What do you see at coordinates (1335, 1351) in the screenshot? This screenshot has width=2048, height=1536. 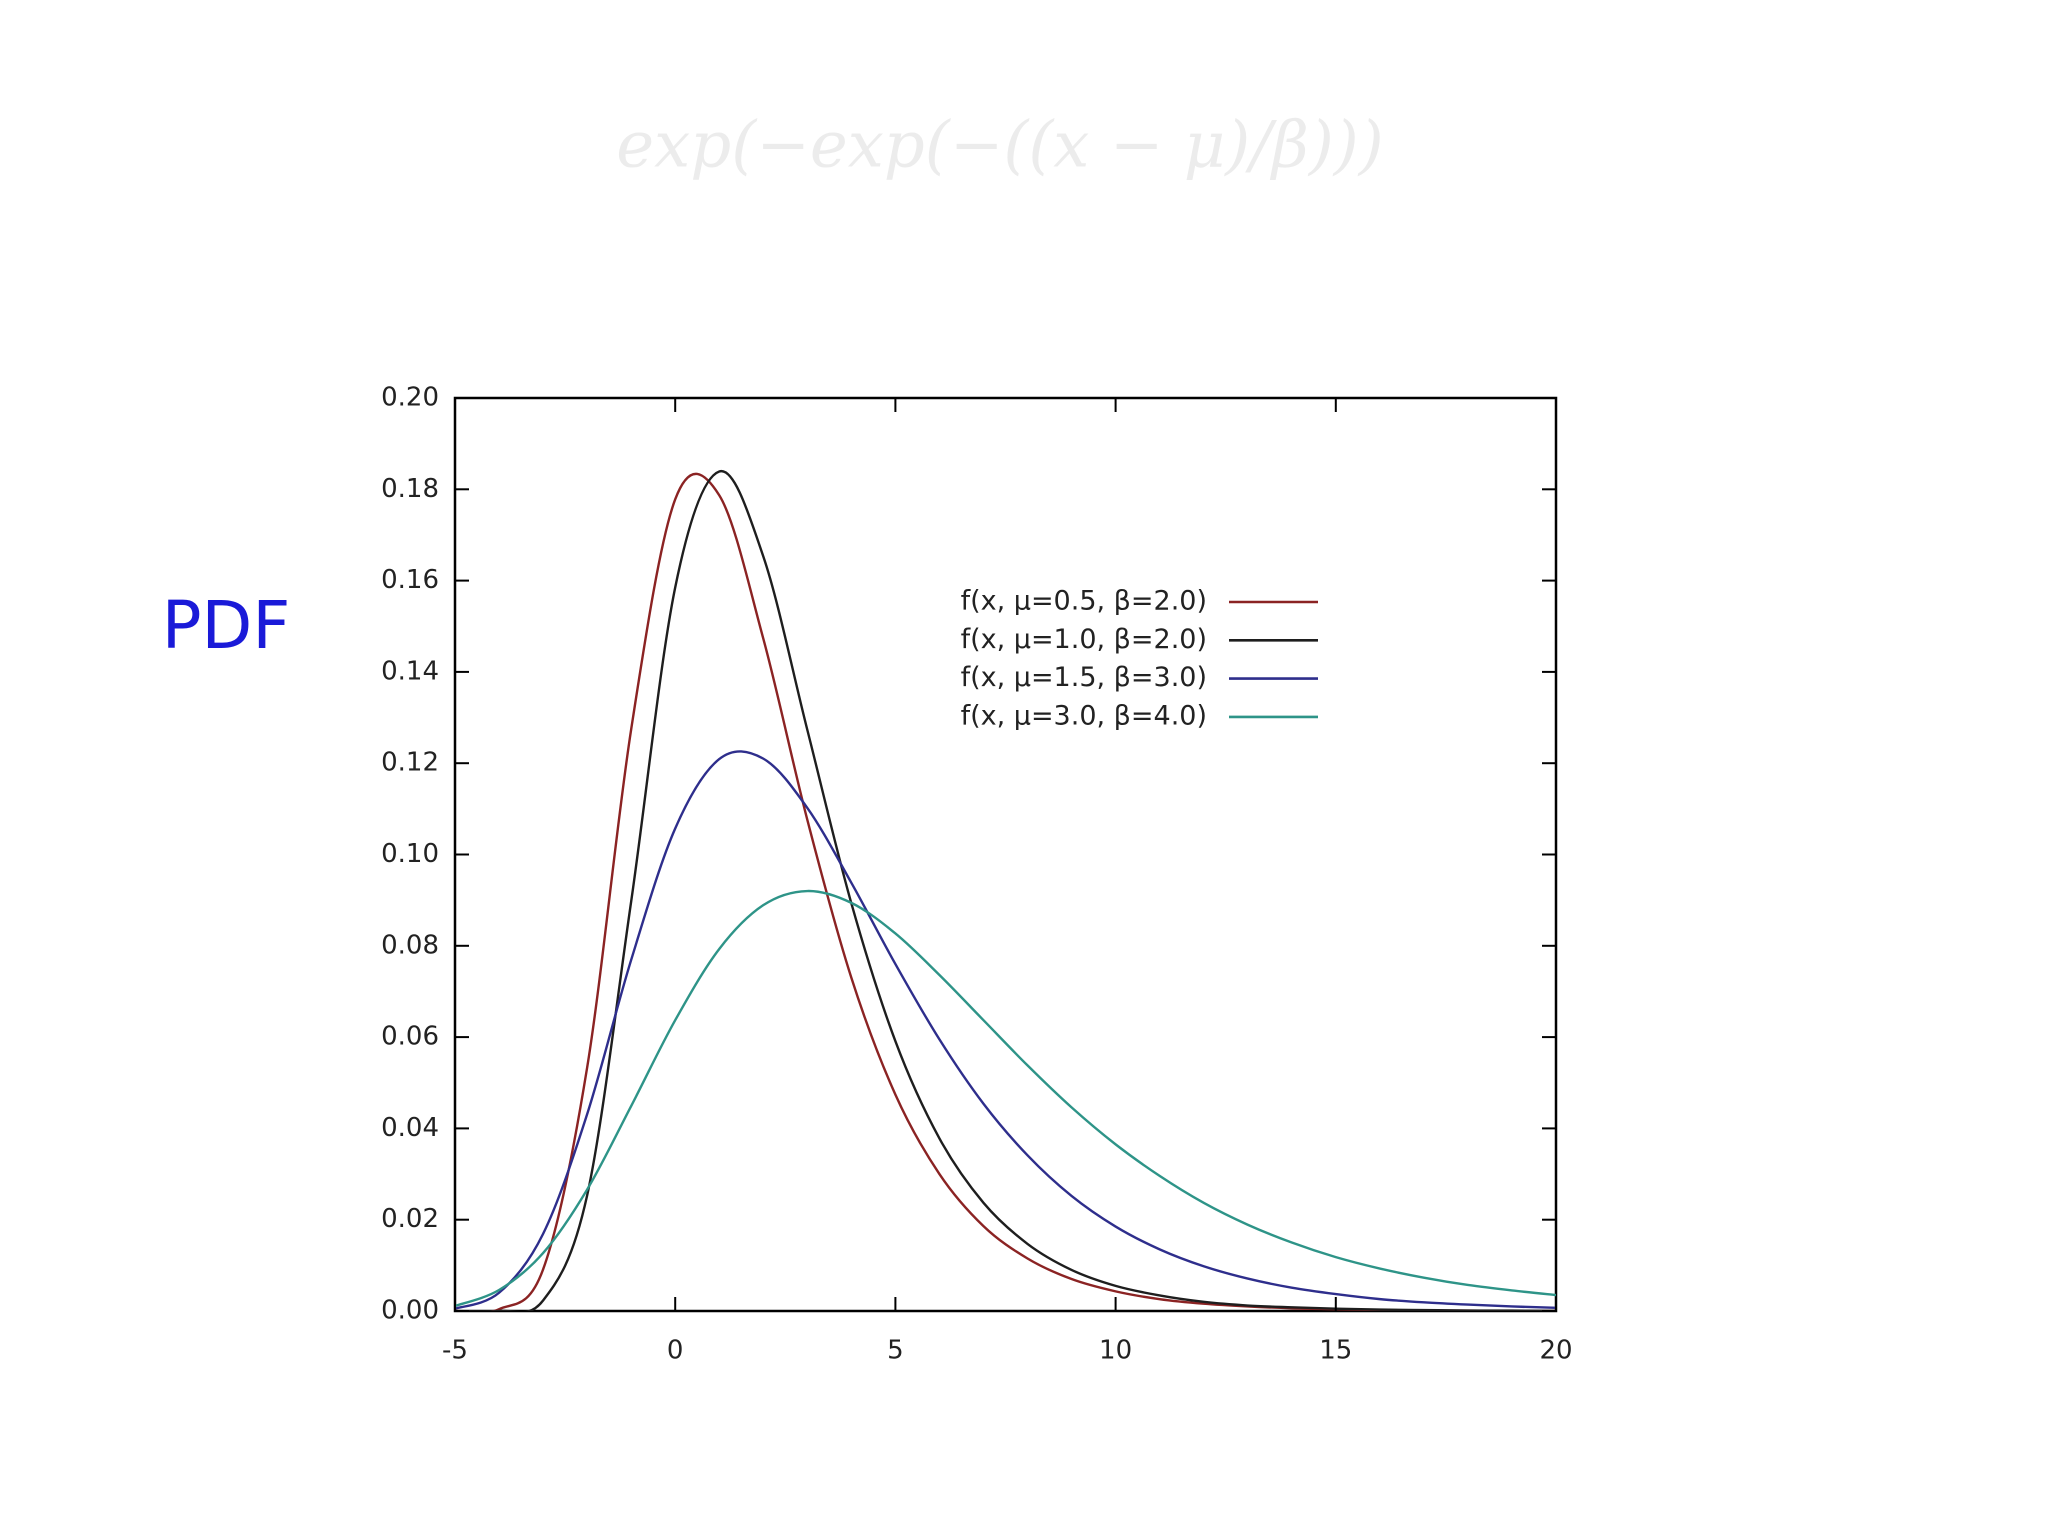 I see `x-tick-label: 15` at bounding box center [1335, 1351].